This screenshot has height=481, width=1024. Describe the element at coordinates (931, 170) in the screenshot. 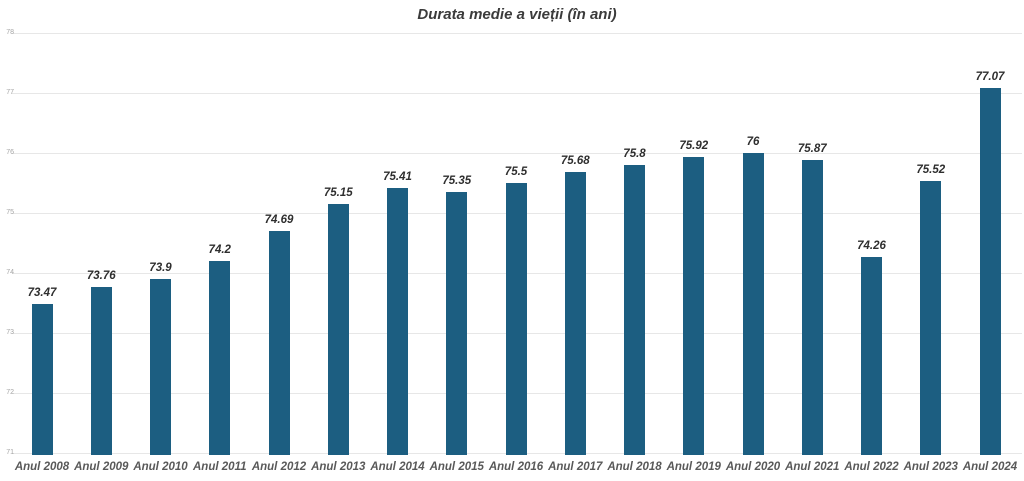

I see `bar-value-label: 75.52` at that location.